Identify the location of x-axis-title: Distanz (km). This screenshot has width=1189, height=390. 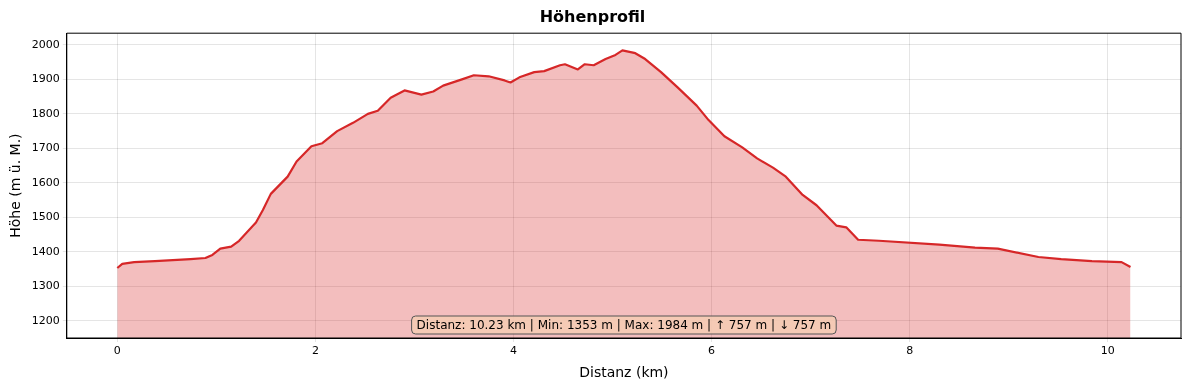
(624, 372).